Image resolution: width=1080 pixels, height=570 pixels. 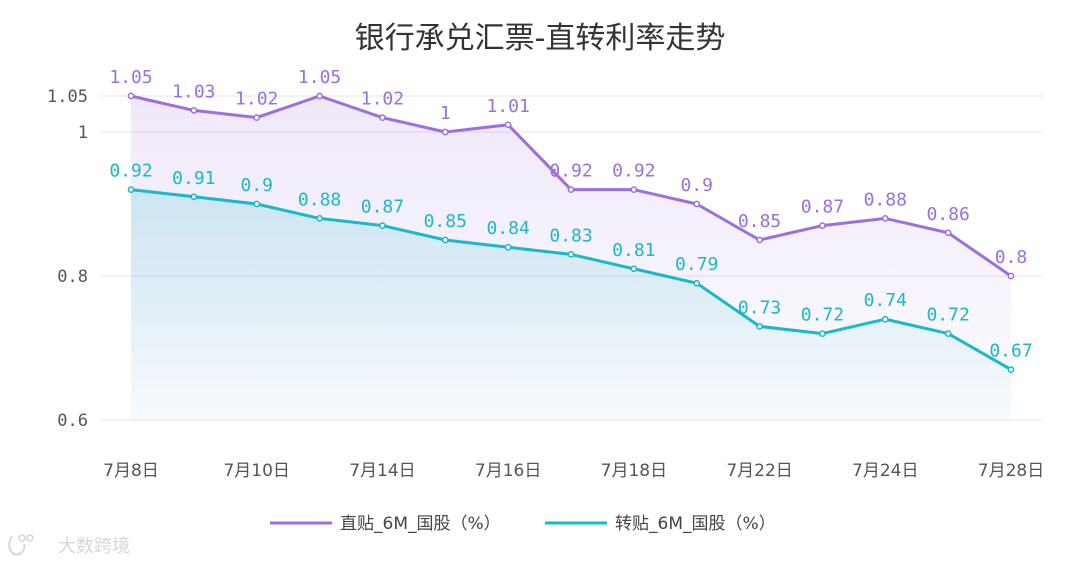 I want to click on x-tick-label: 7月24日, so click(x=885, y=471).